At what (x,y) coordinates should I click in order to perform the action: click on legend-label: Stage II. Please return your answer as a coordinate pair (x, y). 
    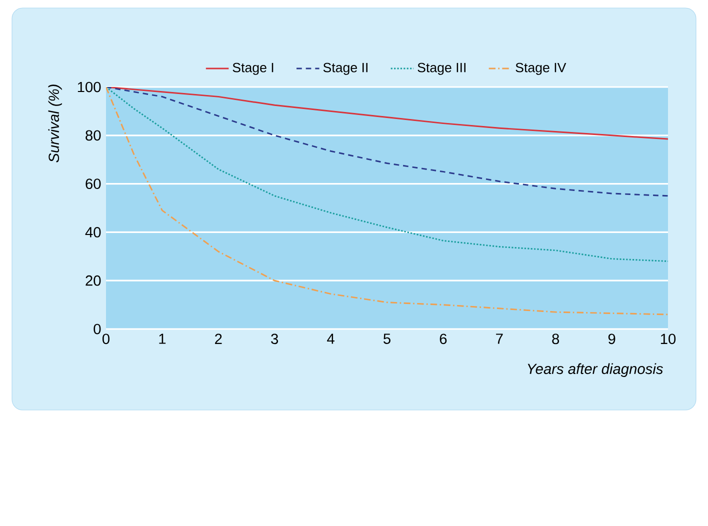
    Looking at the image, I should click on (345, 68).